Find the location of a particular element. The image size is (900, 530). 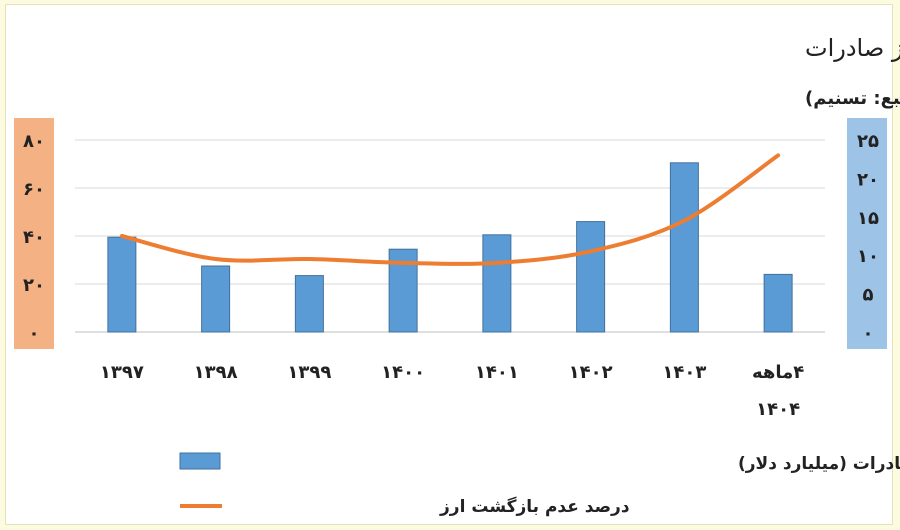

x-axis-label: ۱۳۹۹ is located at coordinates (309, 372).